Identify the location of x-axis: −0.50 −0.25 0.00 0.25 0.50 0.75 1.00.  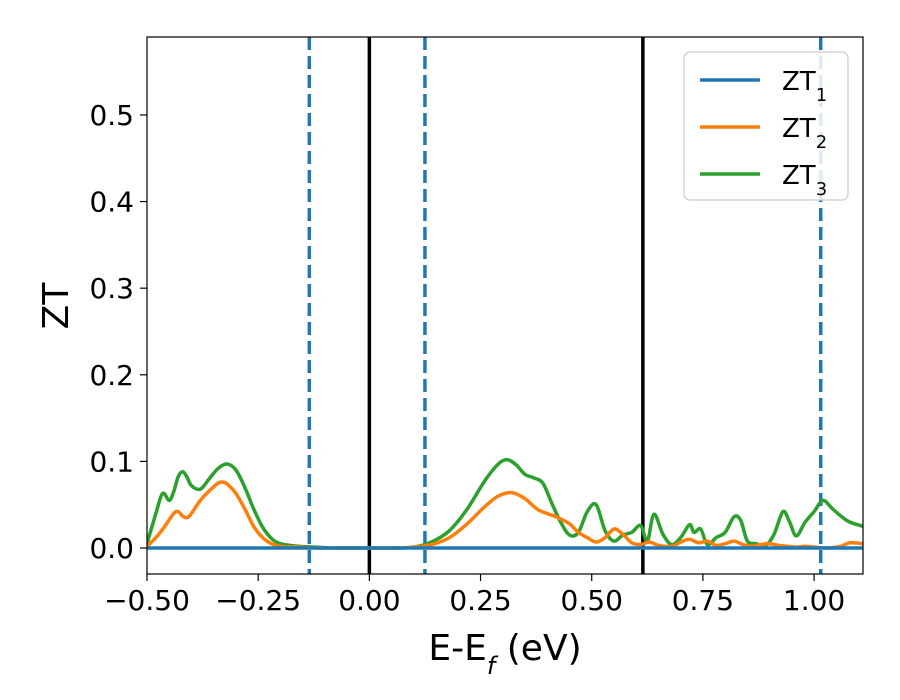
(474, 595).